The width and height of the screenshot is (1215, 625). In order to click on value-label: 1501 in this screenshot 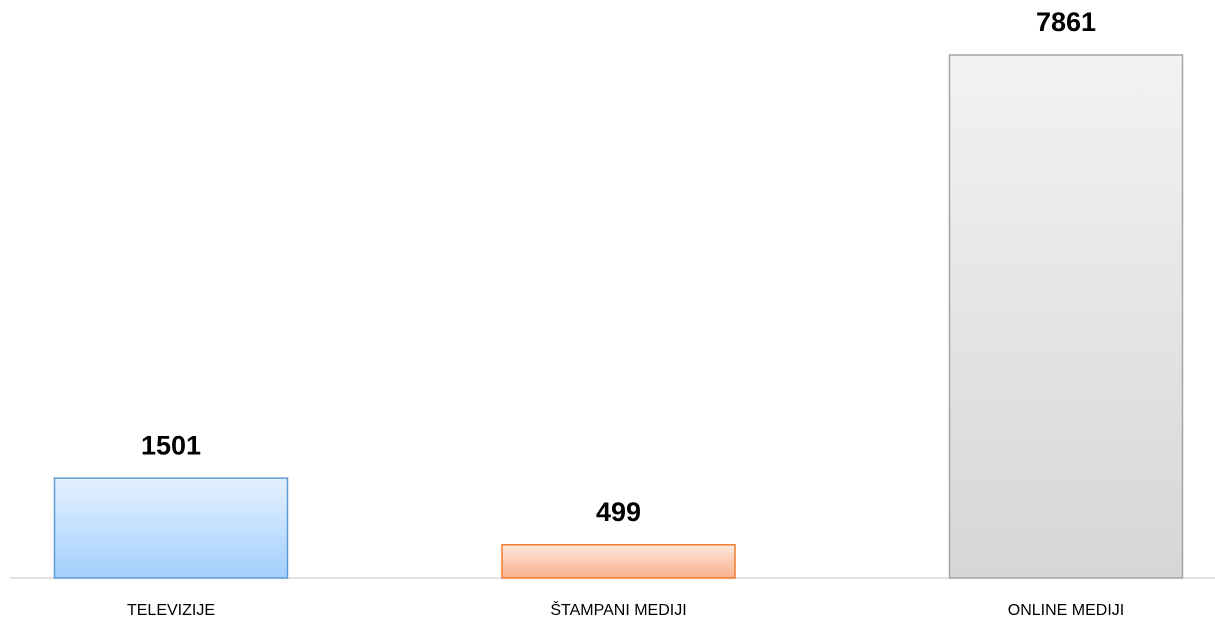, I will do `click(171, 445)`.